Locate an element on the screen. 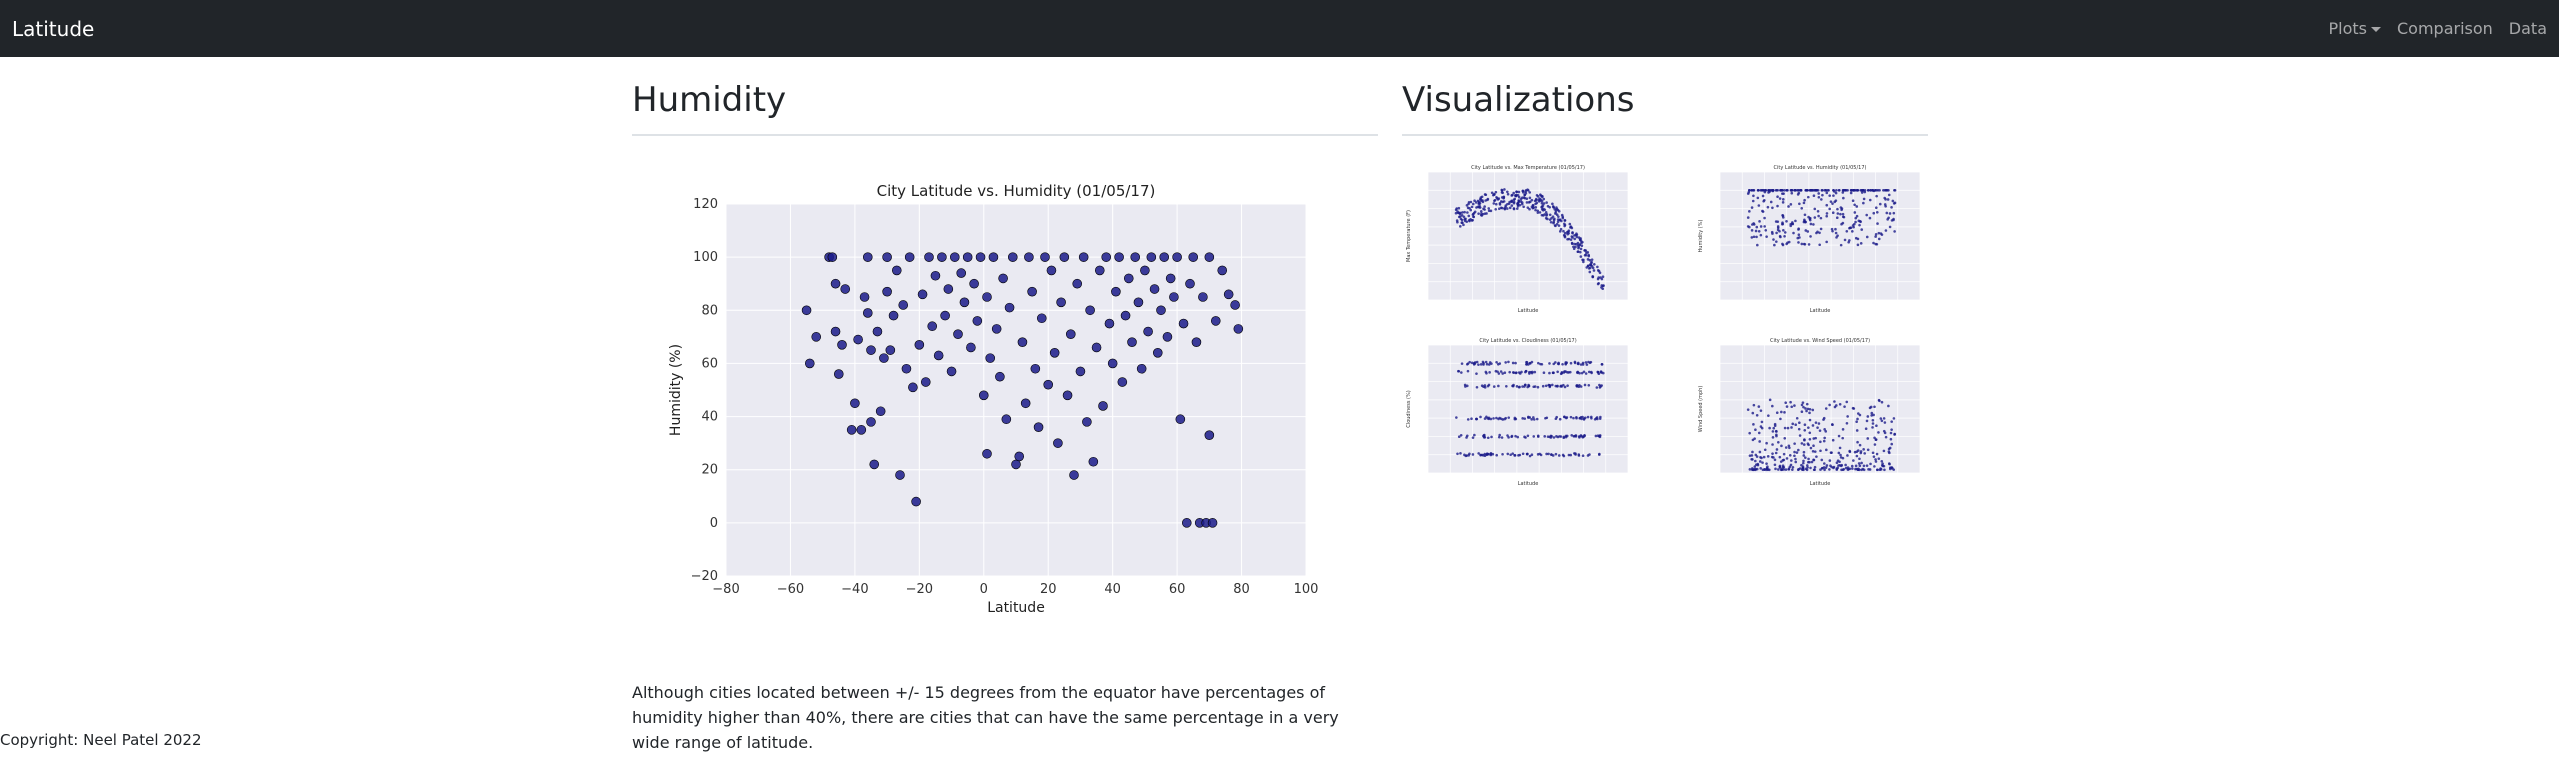 The image size is (2559, 770). thumb-x-label: Latitude is located at coordinates (1820, 311).